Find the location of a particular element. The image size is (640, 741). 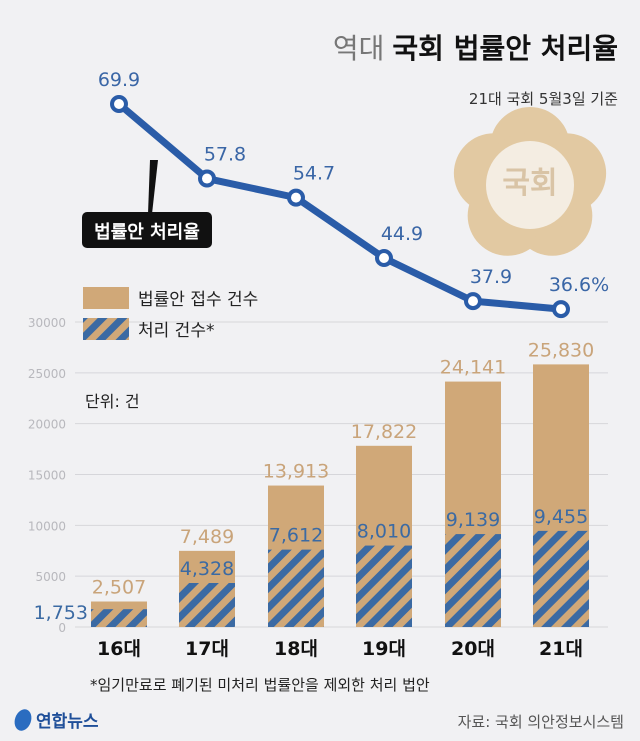

line-point-label: 57.8 is located at coordinates (225, 155).